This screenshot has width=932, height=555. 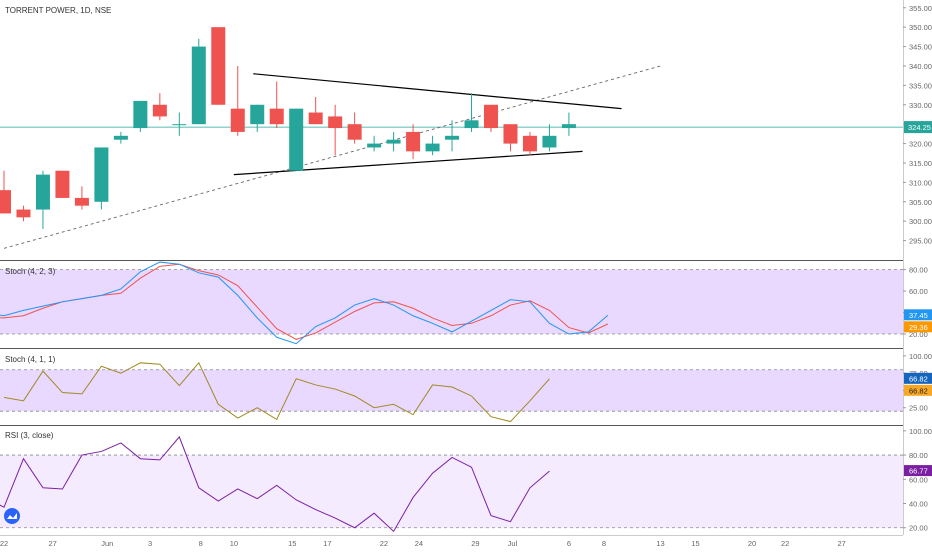 What do you see at coordinates (920, 105) in the screenshot?
I see `price-tick-label: 330.00` at bounding box center [920, 105].